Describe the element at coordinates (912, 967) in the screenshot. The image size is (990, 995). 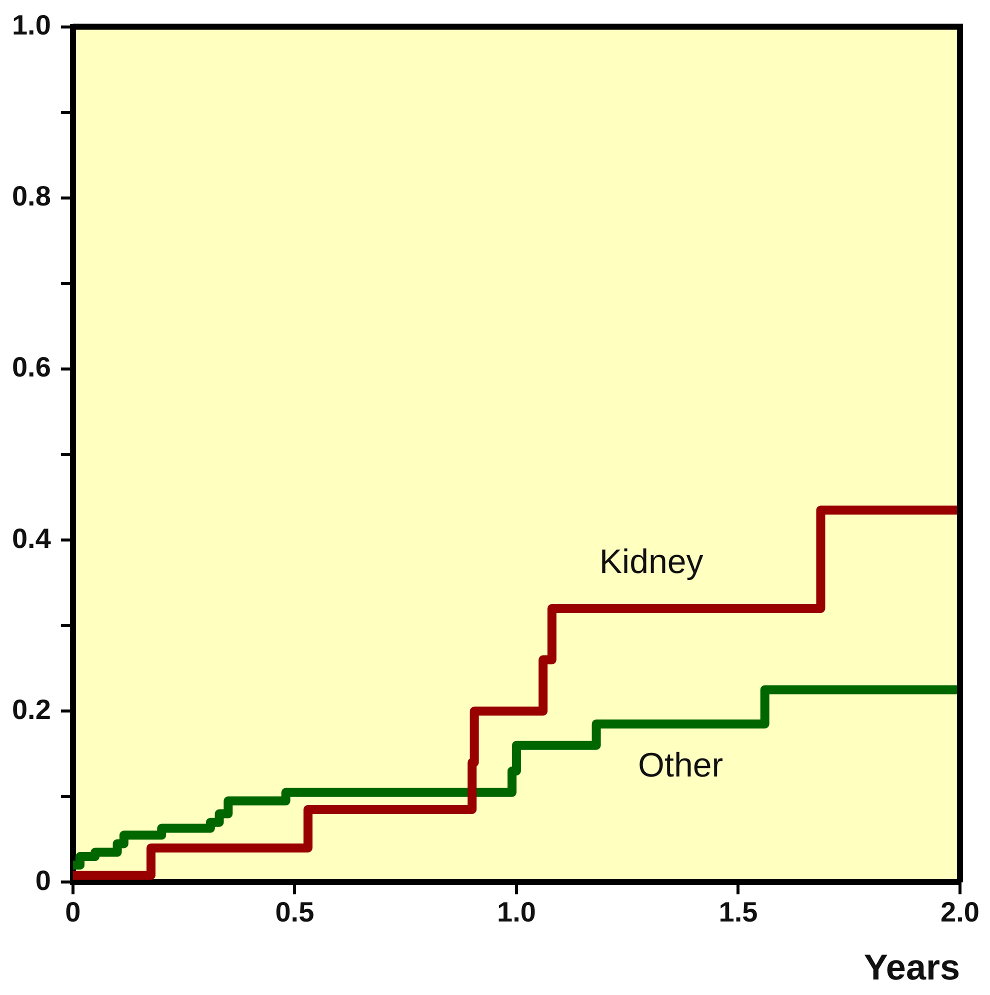
I see `x-axis-title: Years` at that location.